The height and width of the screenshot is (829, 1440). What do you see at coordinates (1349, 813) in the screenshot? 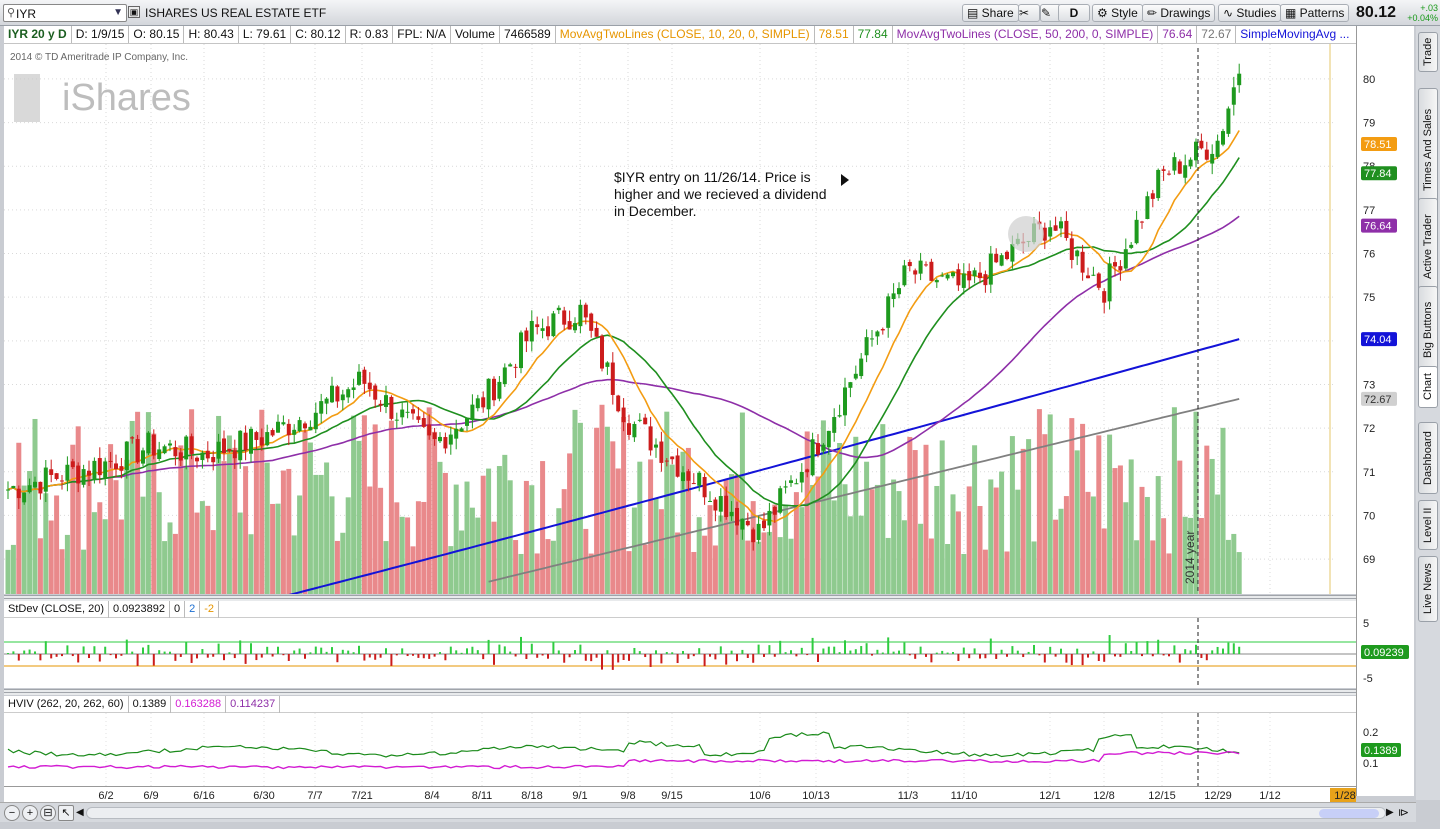
I see `time-scrollbar-thumb` at bounding box center [1349, 813].